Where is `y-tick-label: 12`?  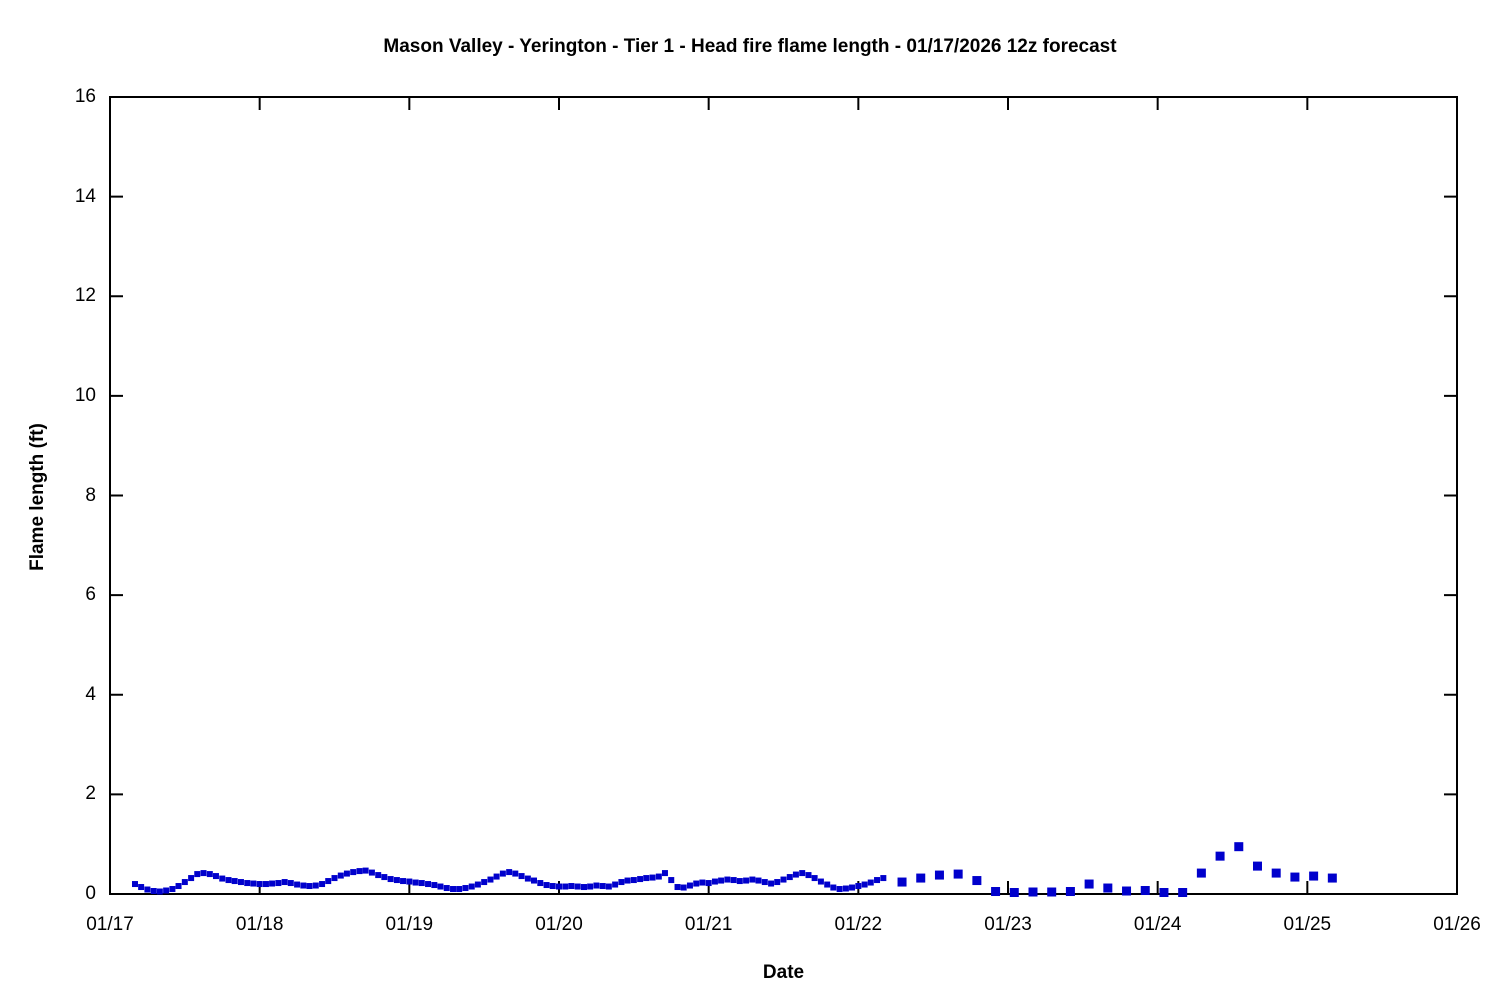
y-tick-label: 12 is located at coordinates (85, 296).